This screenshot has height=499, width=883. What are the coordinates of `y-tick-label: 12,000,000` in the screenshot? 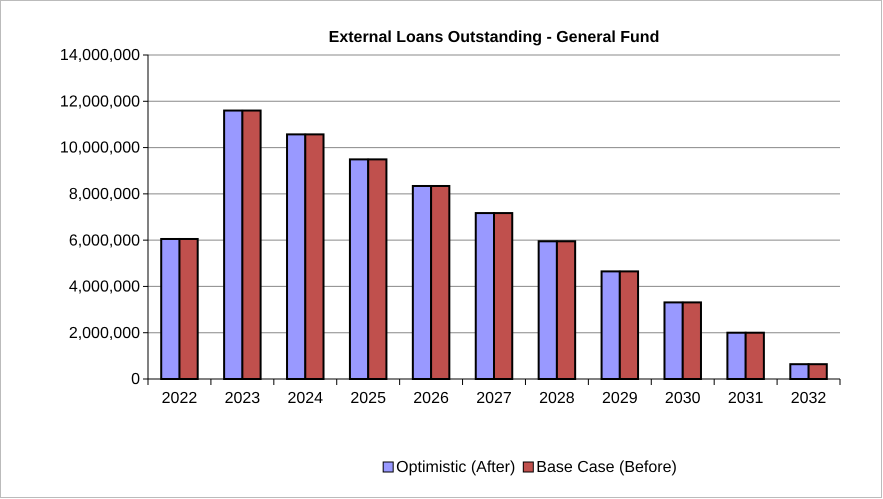 It's located at (100, 101).